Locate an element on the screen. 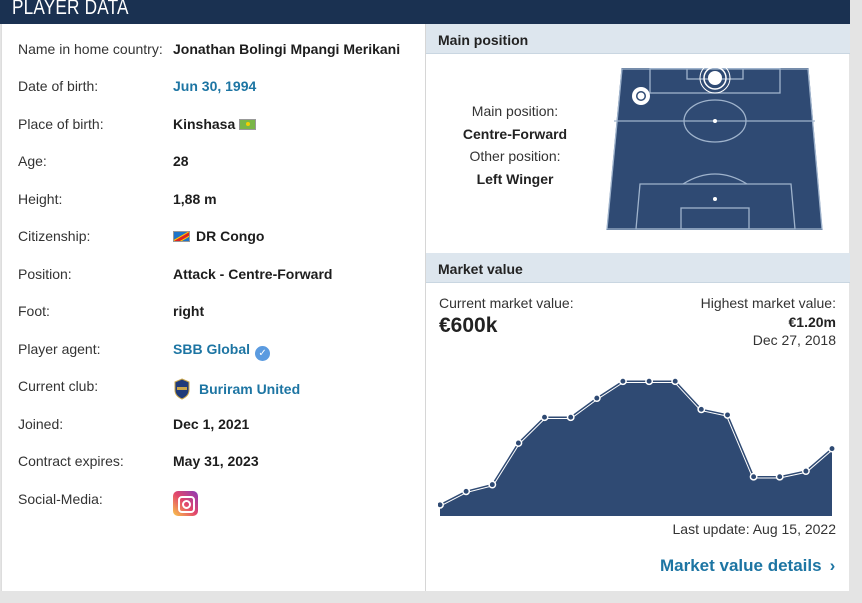 The width and height of the screenshot is (862, 603). congo-flag-icon is located at coordinates (248, 124).